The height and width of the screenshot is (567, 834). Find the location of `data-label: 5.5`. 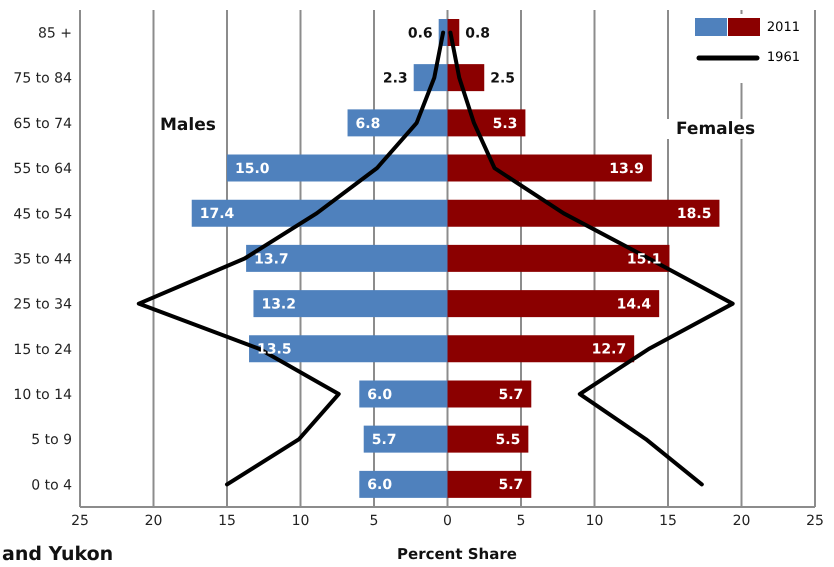

data-label: 5.5 is located at coordinates (508, 440).